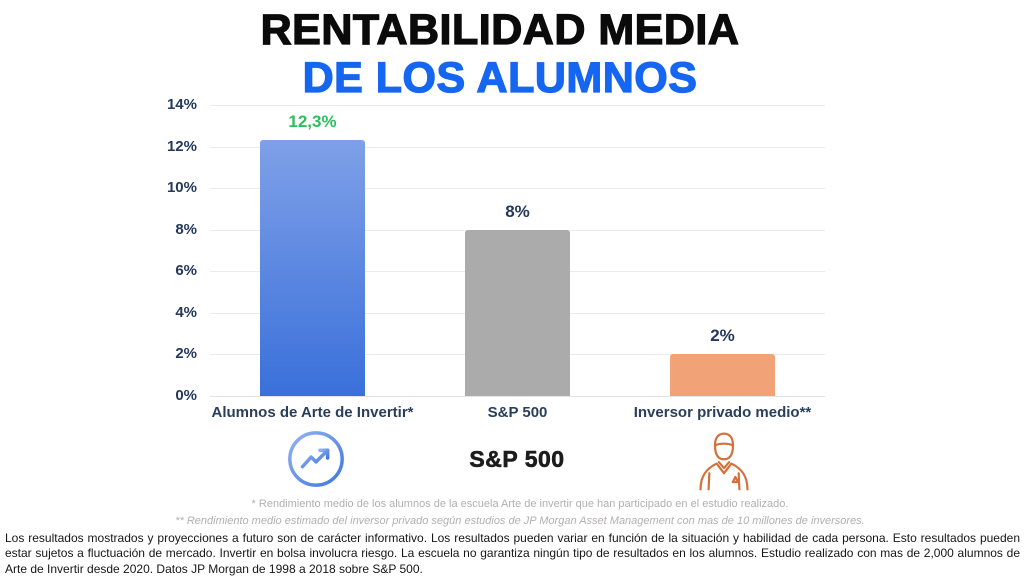  What do you see at coordinates (500, 77) in the screenshot?
I see `title-line-2: DE LOS ALUMNOS` at bounding box center [500, 77].